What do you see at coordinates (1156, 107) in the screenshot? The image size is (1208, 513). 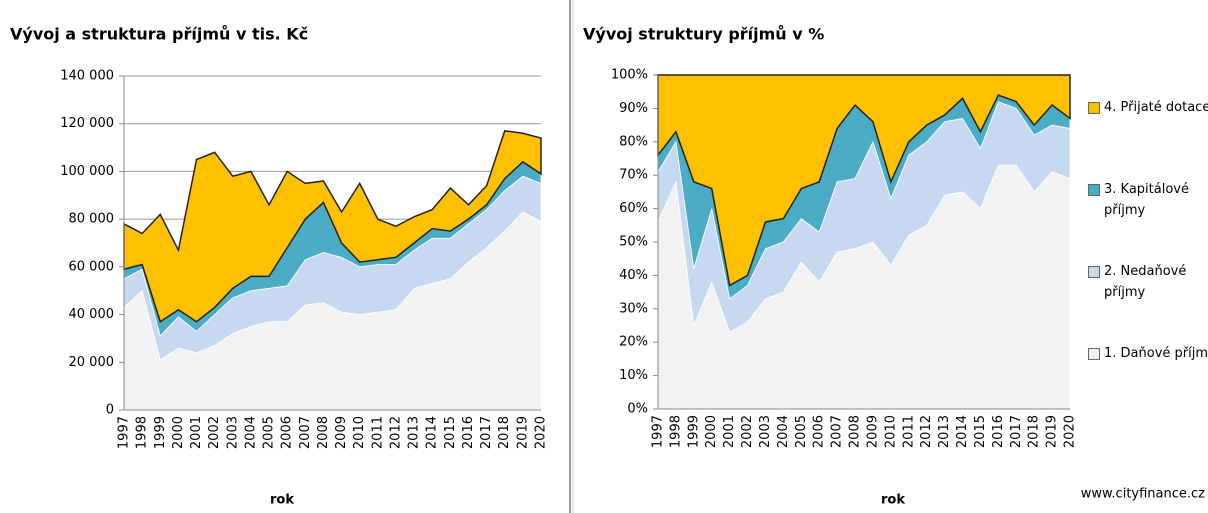 I see `legend-label: 4. Přijaté dotace` at bounding box center [1156, 107].